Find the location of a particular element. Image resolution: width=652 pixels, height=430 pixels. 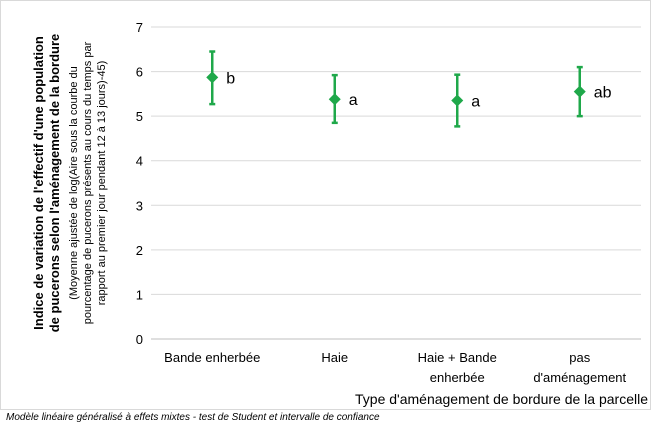

y-tick-label: 6 is located at coordinates (139, 72).